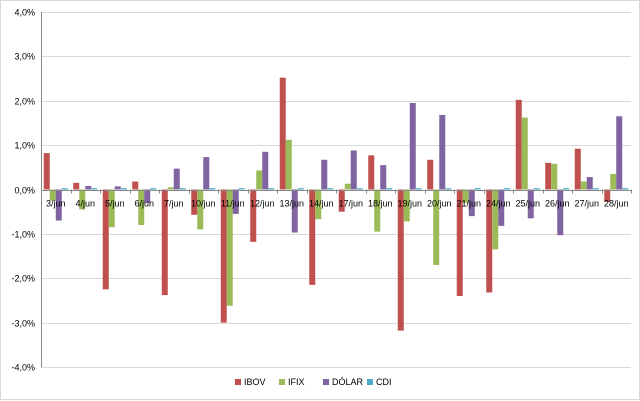 The width and height of the screenshot is (640, 401). I want to click on bar-dlar-10-jun, so click(206, 173).